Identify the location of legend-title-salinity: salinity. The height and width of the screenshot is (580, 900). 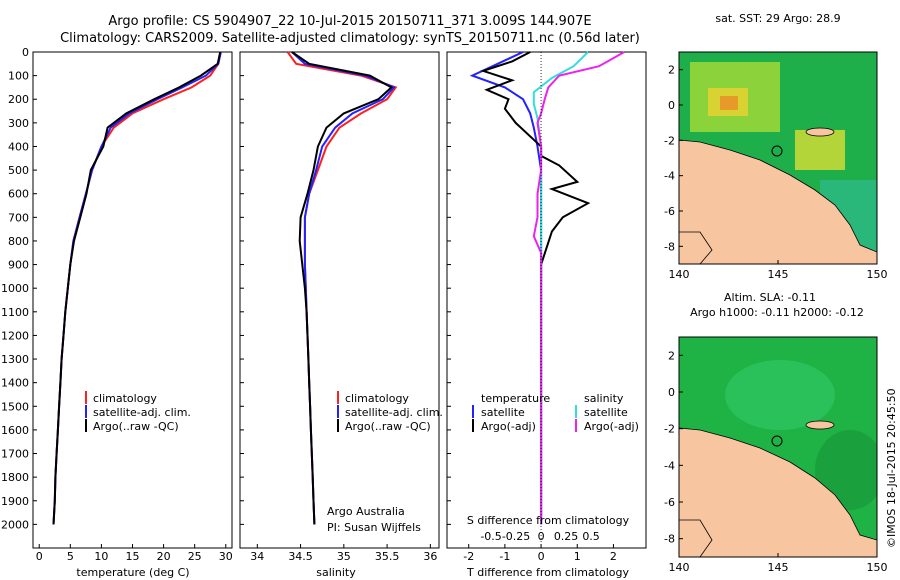
(604, 398).